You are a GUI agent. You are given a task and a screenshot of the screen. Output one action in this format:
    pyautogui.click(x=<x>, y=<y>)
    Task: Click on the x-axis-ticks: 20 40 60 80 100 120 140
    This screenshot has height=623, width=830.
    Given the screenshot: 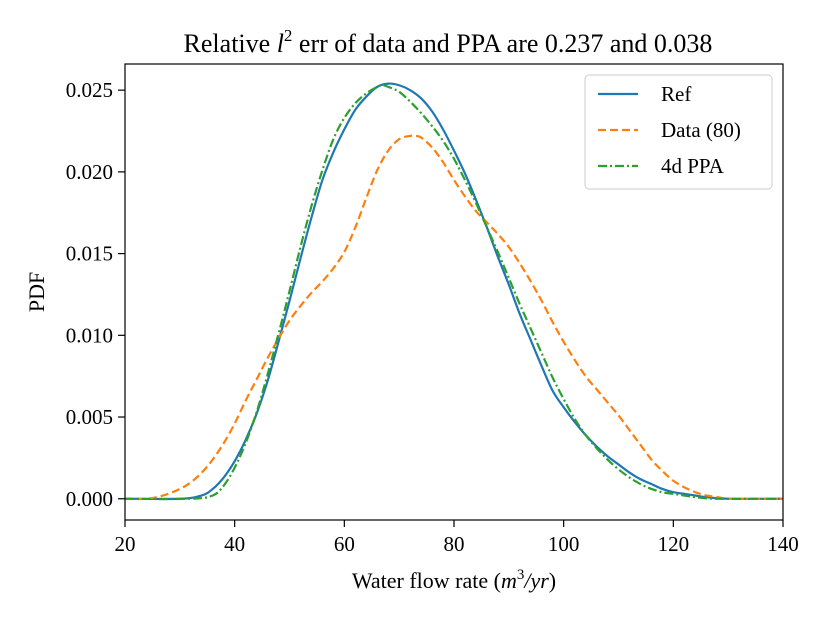 What is the action you would take?
    pyautogui.click(x=457, y=538)
    